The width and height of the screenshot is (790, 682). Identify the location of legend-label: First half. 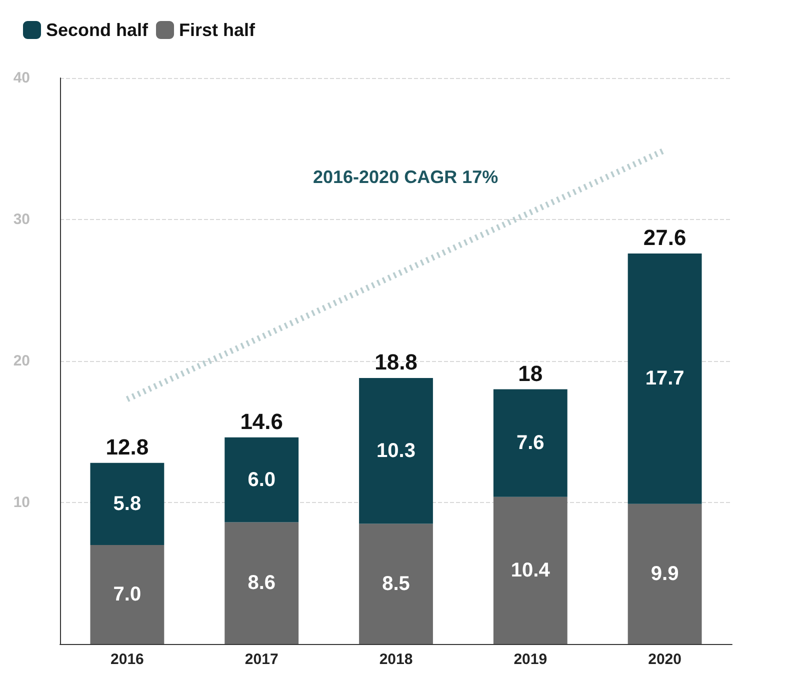
(217, 30).